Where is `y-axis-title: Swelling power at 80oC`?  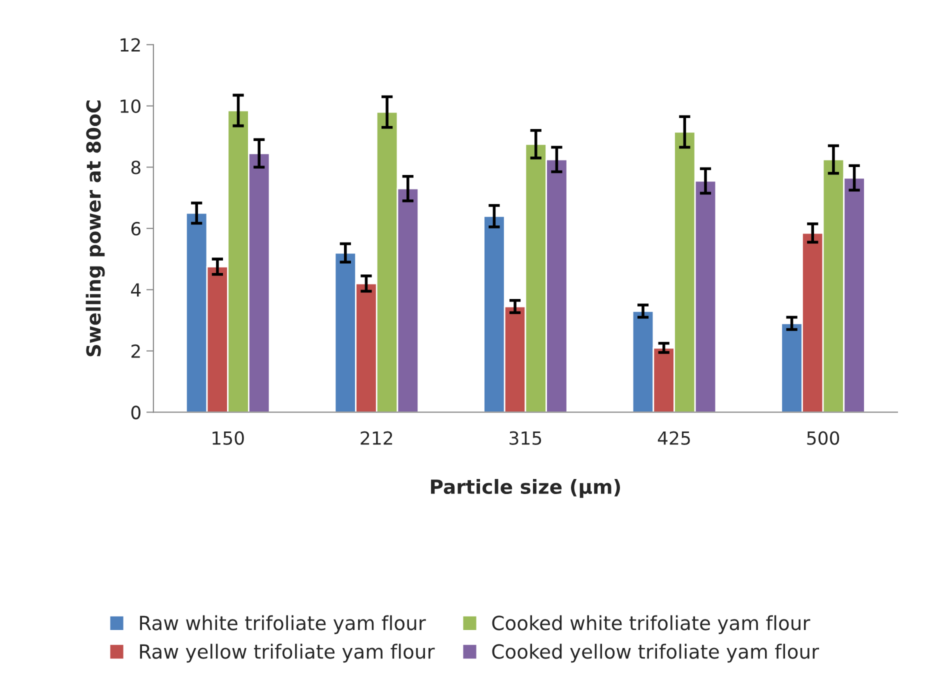 y-axis-title: Swelling power at 80oC is located at coordinates (95, 228).